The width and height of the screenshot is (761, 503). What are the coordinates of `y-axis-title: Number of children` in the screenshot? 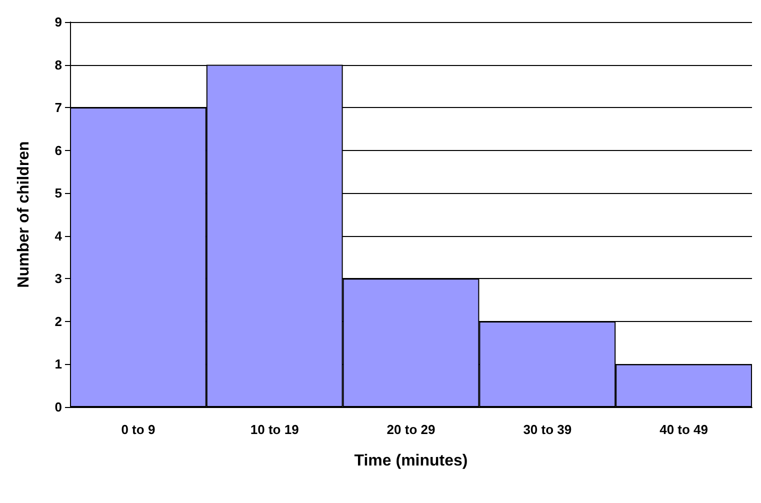 It's located at (24, 214).